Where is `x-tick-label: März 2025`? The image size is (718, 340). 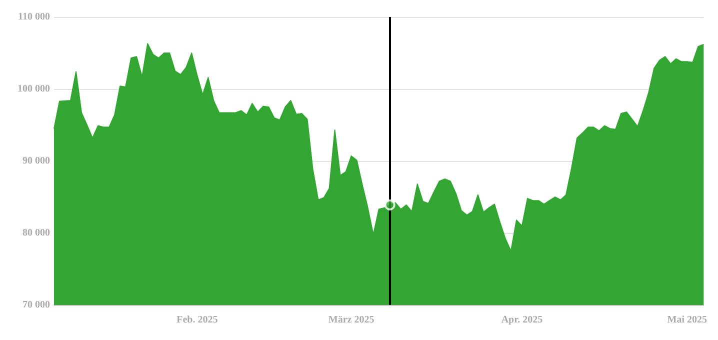
x-tick-label: März 2025 is located at coordinates (351, 320).